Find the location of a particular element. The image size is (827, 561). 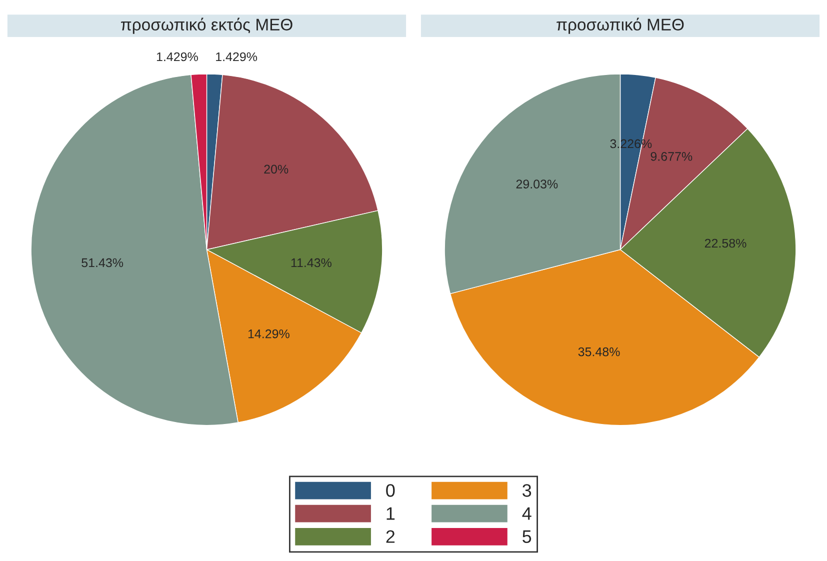

data-label: 35.48% is located at coordinates (599, 351).